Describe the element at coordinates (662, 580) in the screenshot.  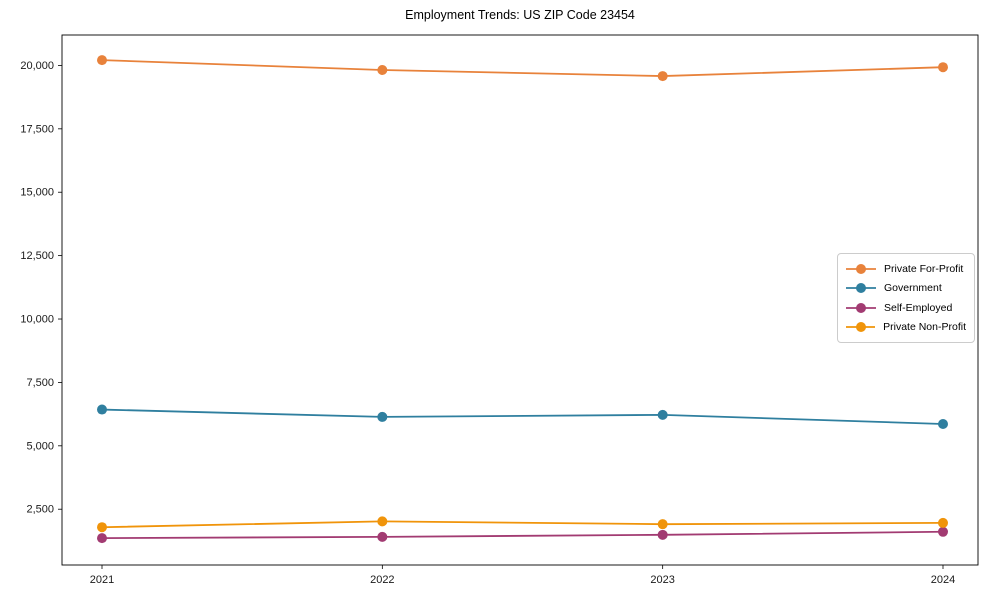
I see `x-tick-label: 2023` at that location.